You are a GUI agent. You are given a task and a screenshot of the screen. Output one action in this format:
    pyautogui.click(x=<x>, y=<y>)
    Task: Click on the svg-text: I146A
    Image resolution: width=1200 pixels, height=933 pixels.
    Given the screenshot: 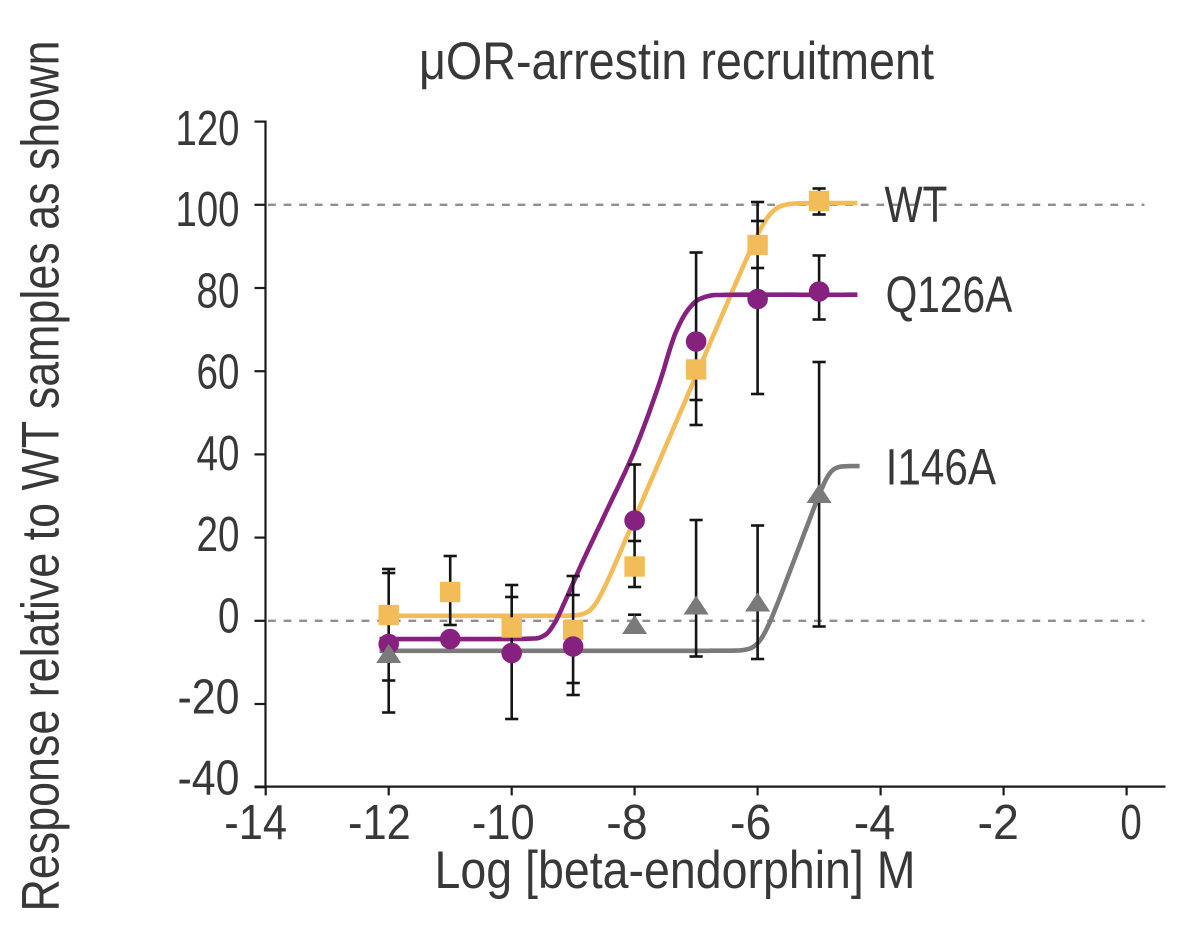 What is the action you would take?
    pyautogui.click(x=941, y=467)
    